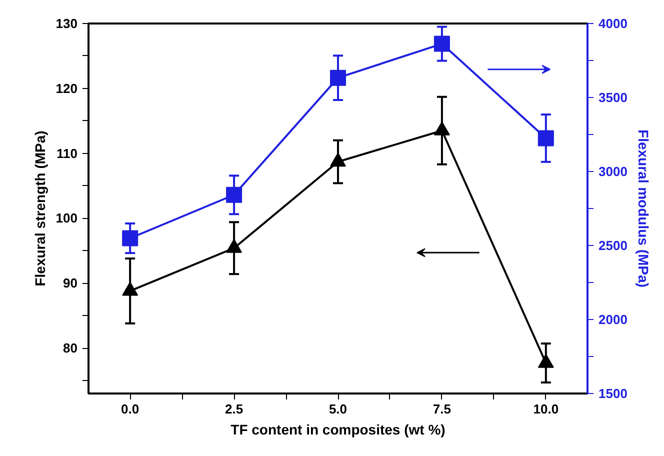  What do you see at coordinates (613, 23) in the screenshot?
I see `y2-tick-label: 4000` at bounding box center [613, 23].